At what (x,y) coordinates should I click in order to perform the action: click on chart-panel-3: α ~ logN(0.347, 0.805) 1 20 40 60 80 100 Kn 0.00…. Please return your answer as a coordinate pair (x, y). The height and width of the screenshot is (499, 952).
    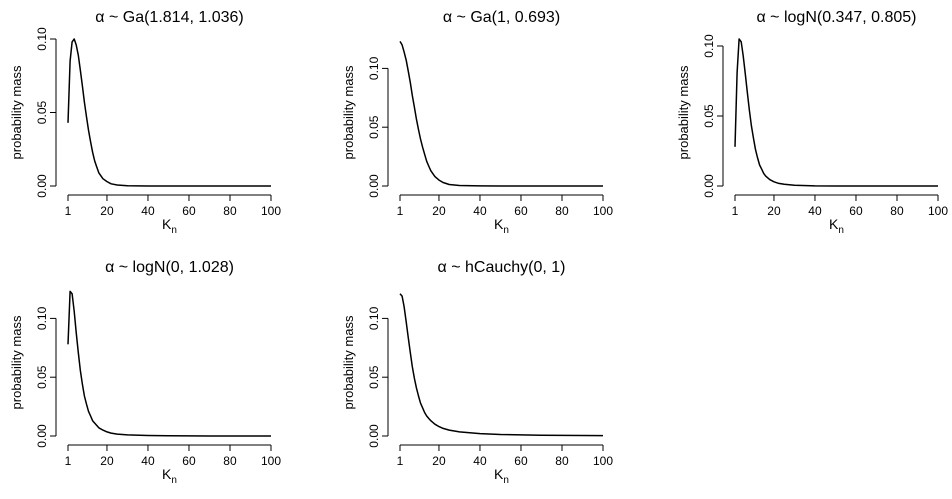
    Looking at the image, I should click on (812, 122).